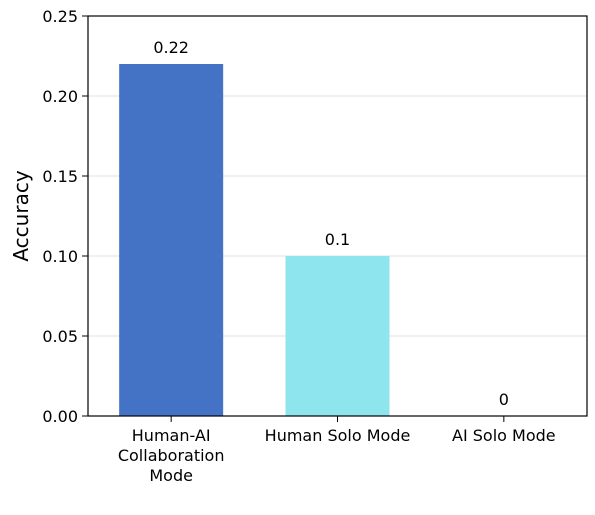 The width and height of the screenshot is (595, 515). I want to click on x-tick-label: Human Solo Mode, so click(338, 435).